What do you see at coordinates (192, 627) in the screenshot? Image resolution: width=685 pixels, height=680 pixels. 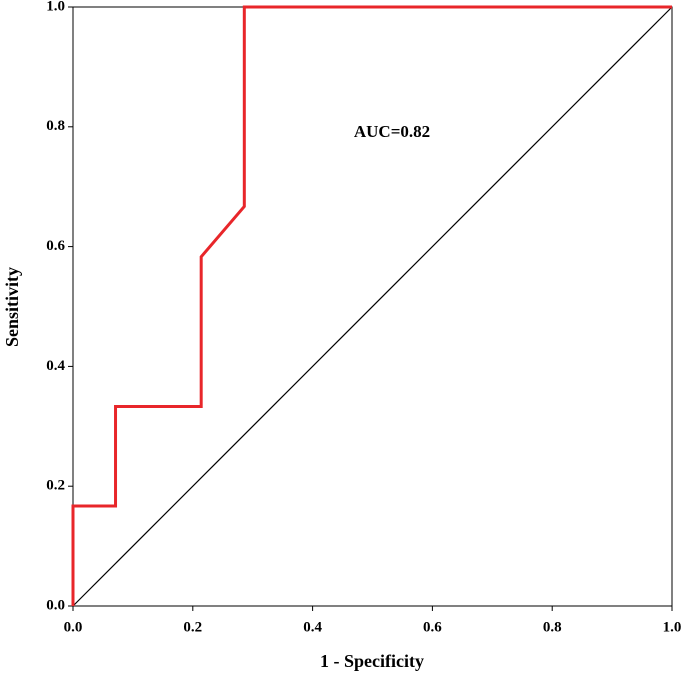 I see `x-tick-label: 0.2` at bounding box center [192, 627].